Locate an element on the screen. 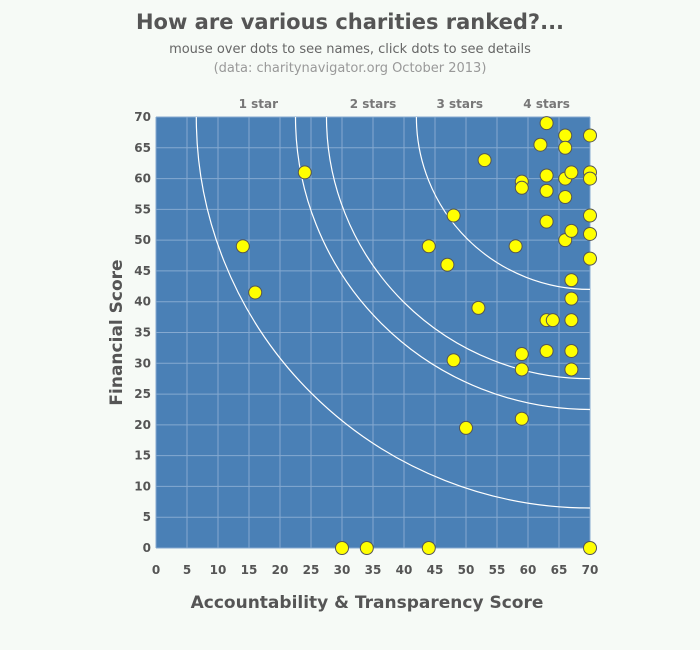  x-tick-label: 50 is located at coordinates (466, 570).